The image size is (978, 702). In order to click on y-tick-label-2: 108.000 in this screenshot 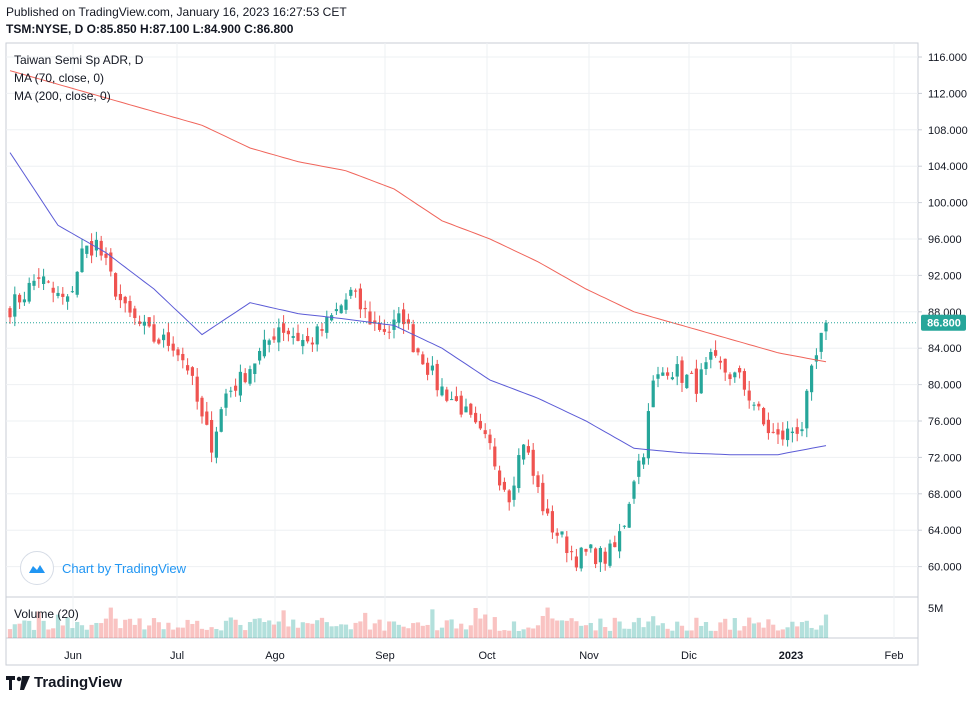, I will do `click(948, 131)`.